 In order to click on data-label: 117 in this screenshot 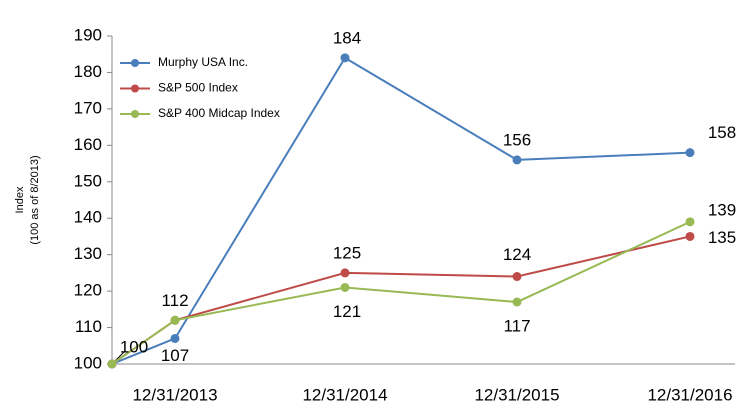, I will do `click(516, 326)`.